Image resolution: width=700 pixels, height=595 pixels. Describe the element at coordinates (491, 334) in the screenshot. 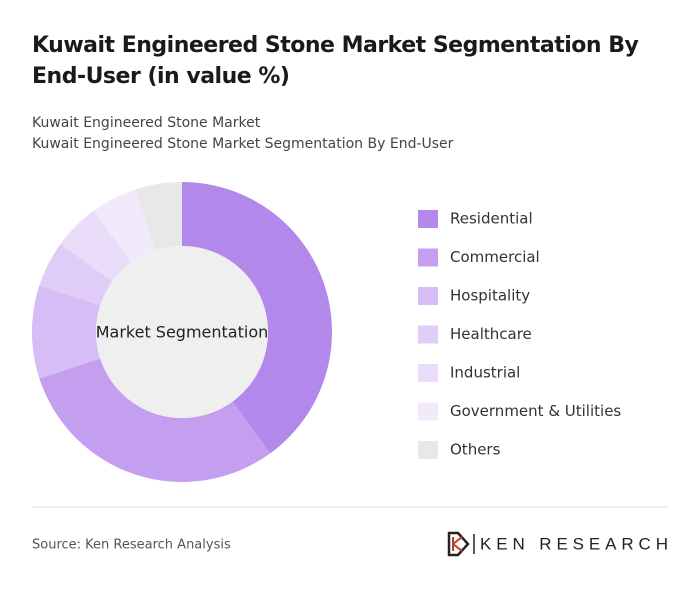

I see `legend-label: Healthcare` at that location.